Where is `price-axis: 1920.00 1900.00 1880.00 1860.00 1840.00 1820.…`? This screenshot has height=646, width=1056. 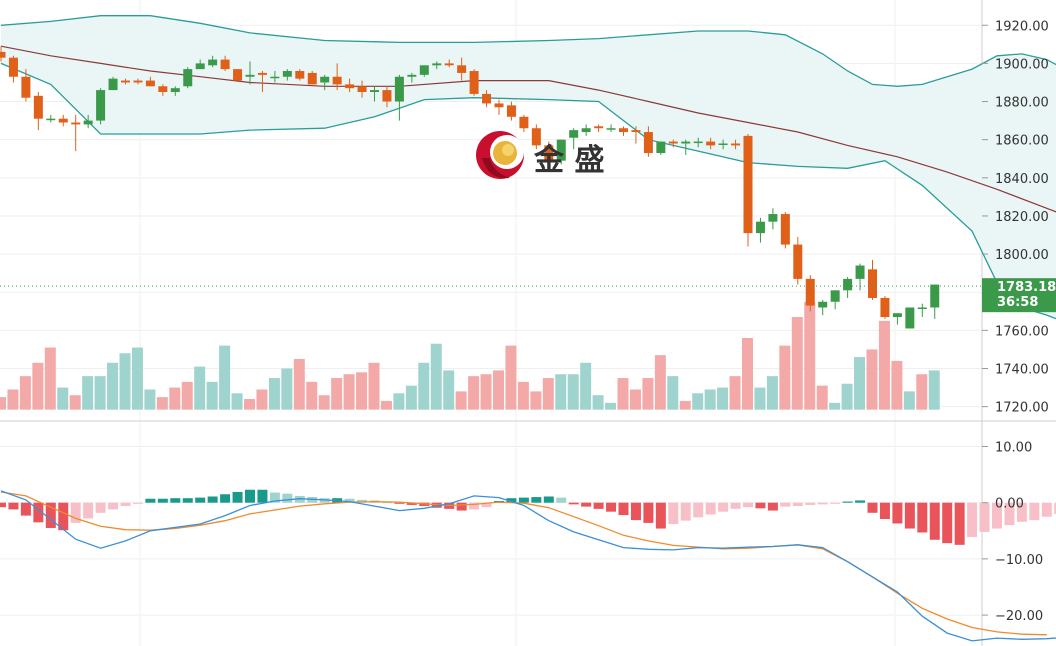
price-axis: 1920.00 1900.00 1880.00 1860.00 1840.00 1820.… is located at coordinates (1015, 321).